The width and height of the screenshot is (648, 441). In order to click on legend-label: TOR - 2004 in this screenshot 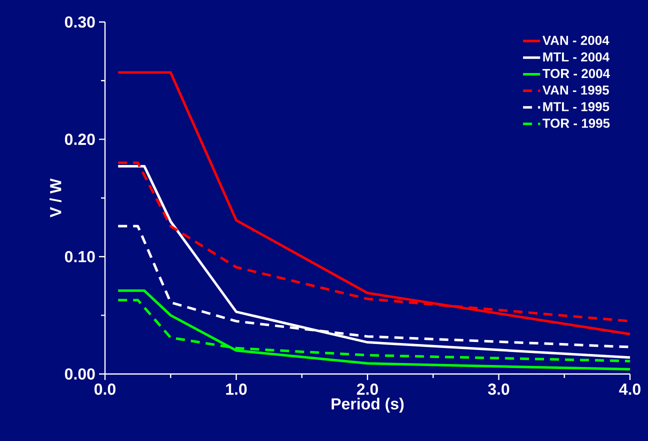, I will do `click(576, 73)`.